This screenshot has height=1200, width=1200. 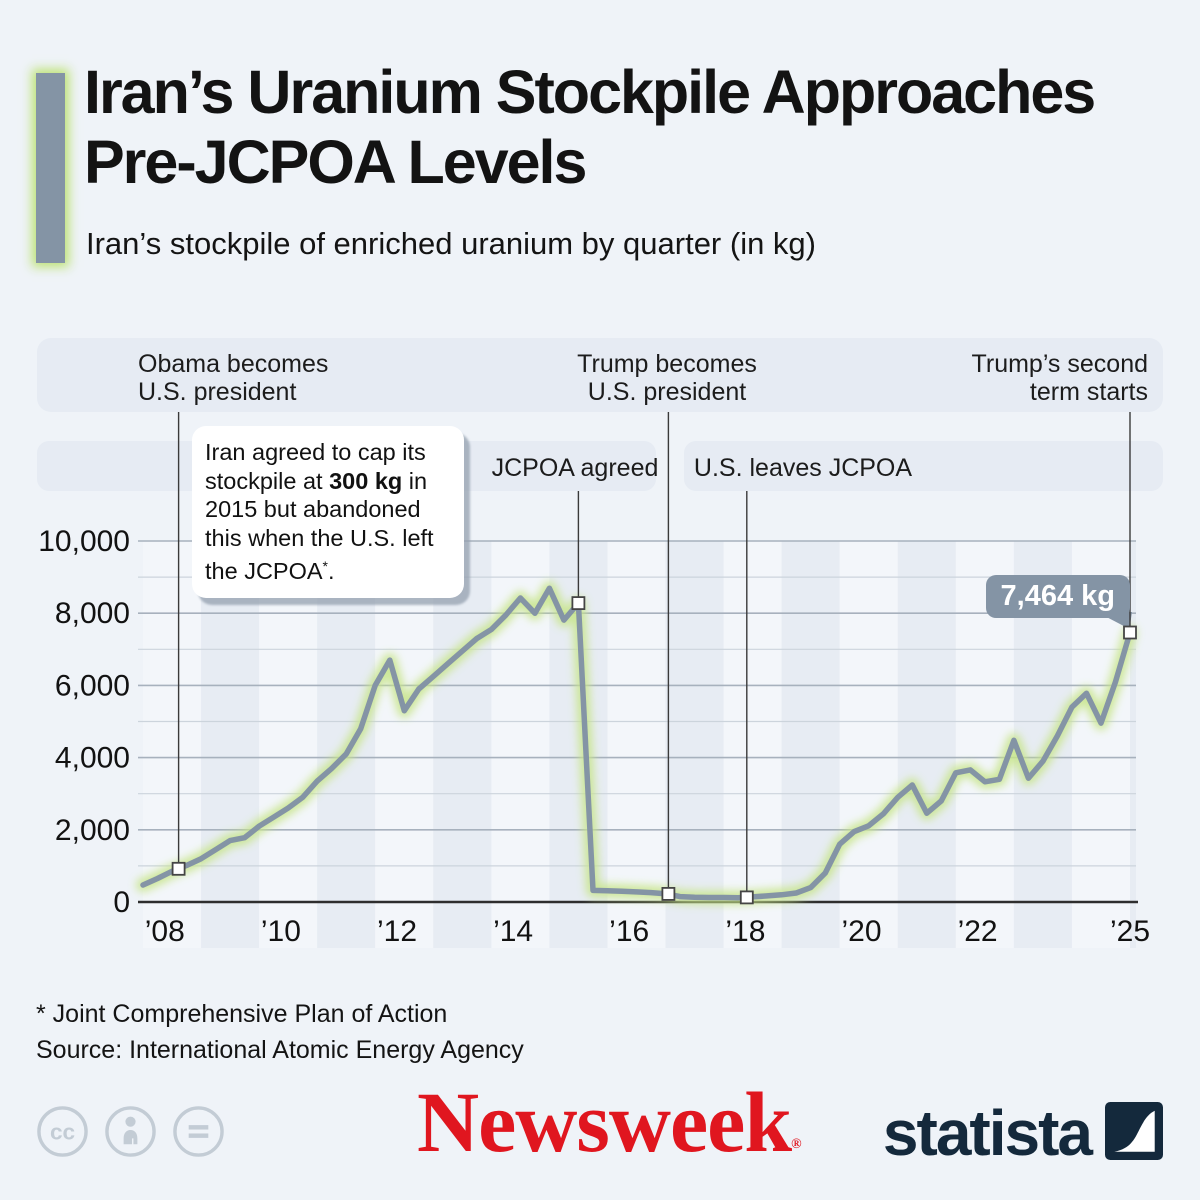 I want to click on cc-license-icons: cc, so click(x=130, y=1131).